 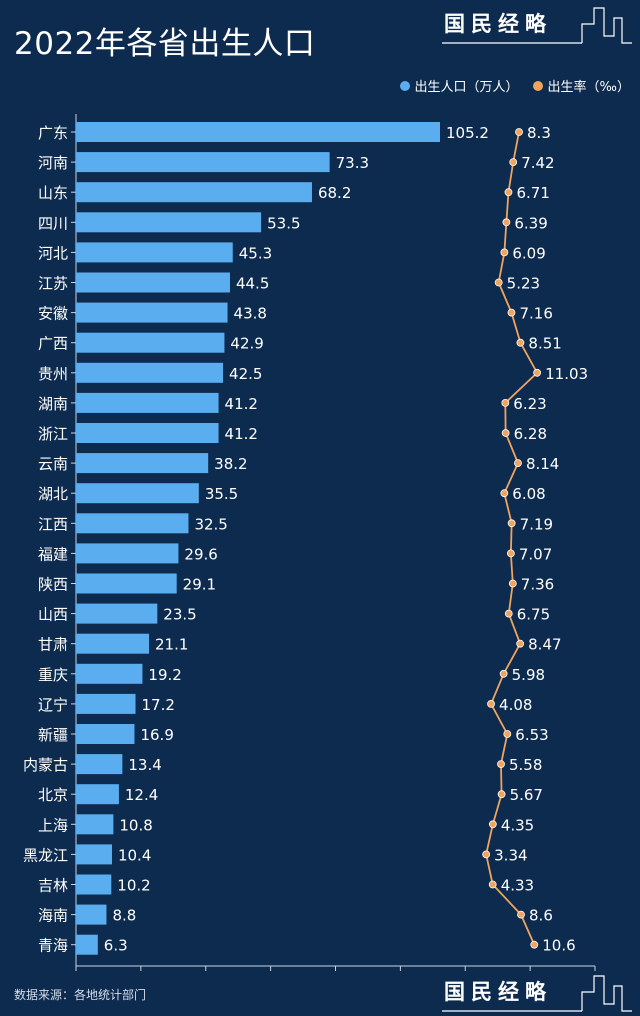 I want to click on brand-text: 国民经略, so click(x=498, y=991).